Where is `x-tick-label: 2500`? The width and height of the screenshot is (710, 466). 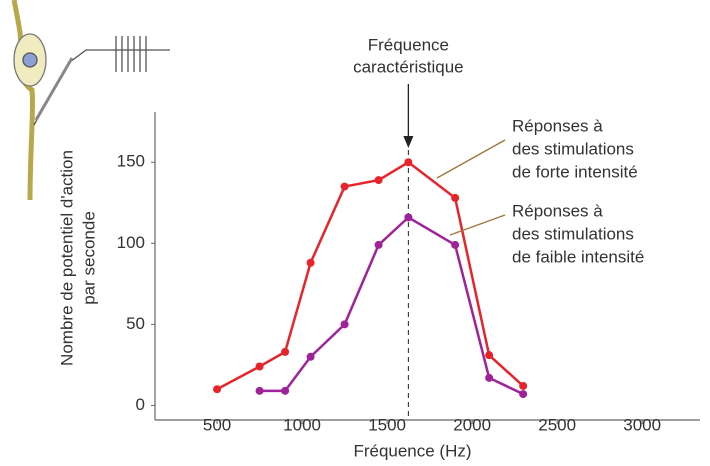 x-tick-label: 2500 is located at coordinates (557, 424).